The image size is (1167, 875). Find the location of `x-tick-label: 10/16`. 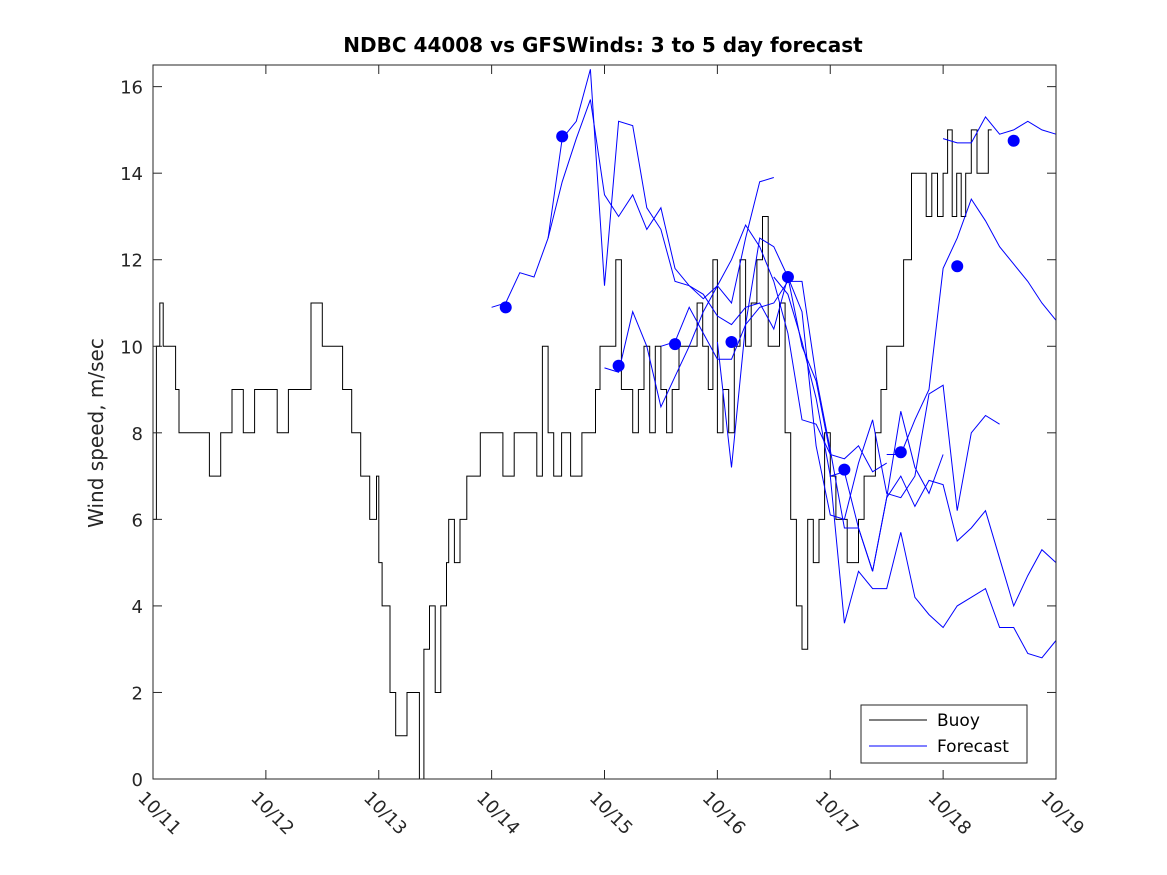

x-tick-label: 10/16 is located at coordinates (724, 814).